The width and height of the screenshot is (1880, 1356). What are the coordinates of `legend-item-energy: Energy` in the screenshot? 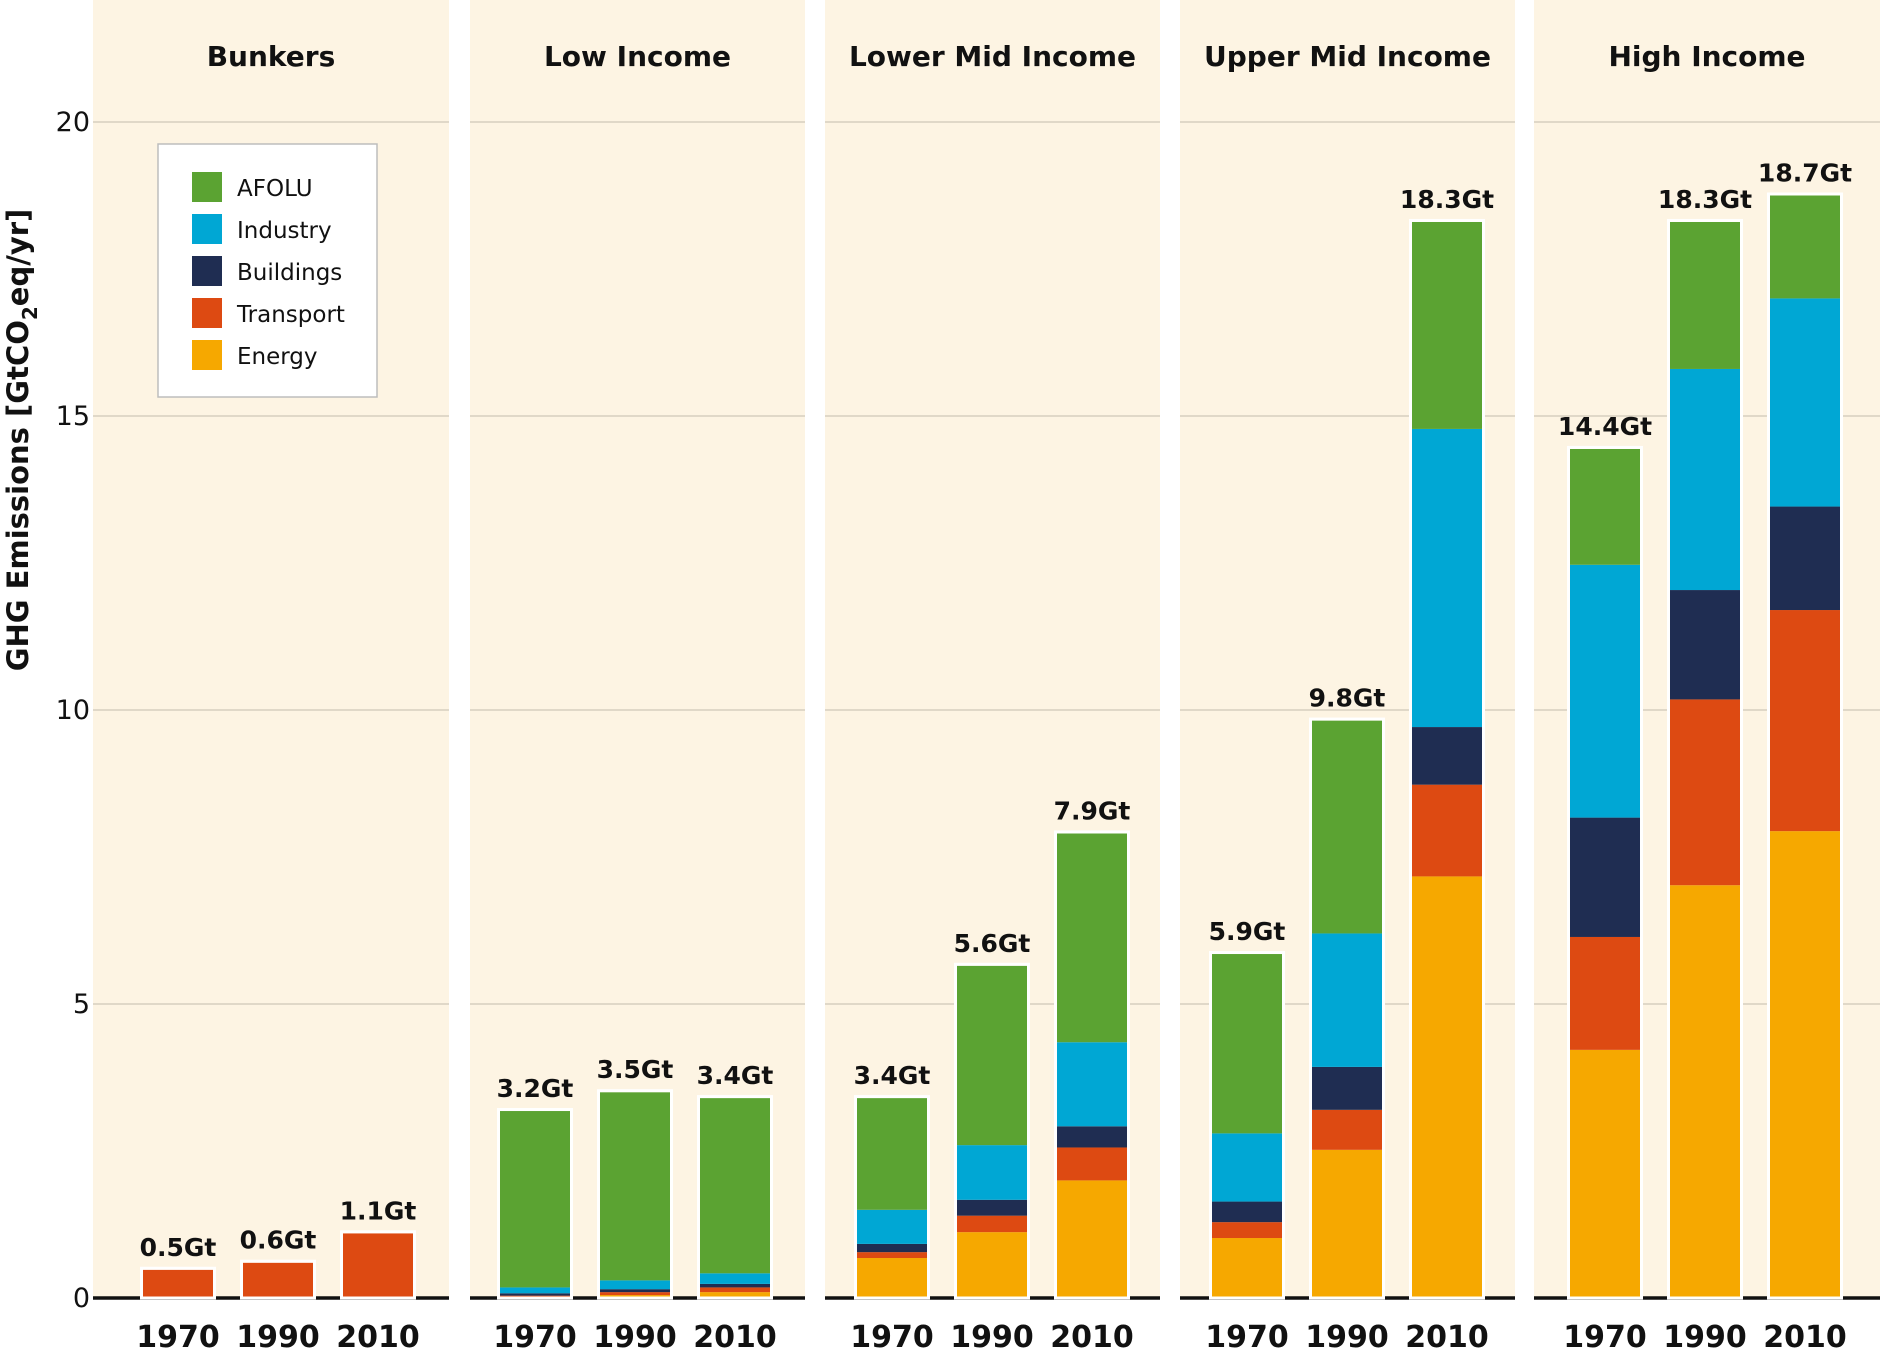 It's located at (255, 355).